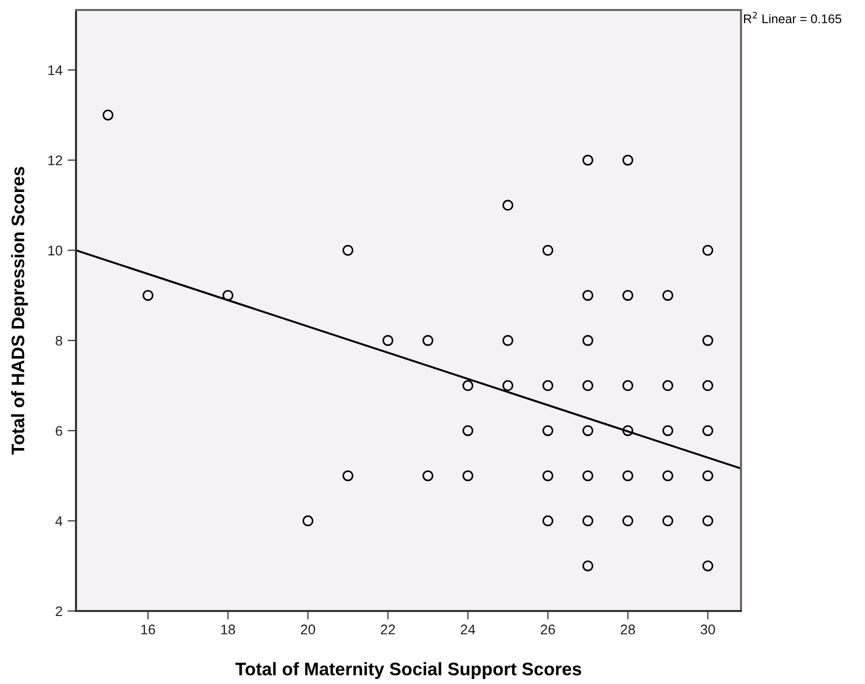 The width and height of the screenshot is (865, 684). I want to click on x-tick-label: 30, so click(707, 629).